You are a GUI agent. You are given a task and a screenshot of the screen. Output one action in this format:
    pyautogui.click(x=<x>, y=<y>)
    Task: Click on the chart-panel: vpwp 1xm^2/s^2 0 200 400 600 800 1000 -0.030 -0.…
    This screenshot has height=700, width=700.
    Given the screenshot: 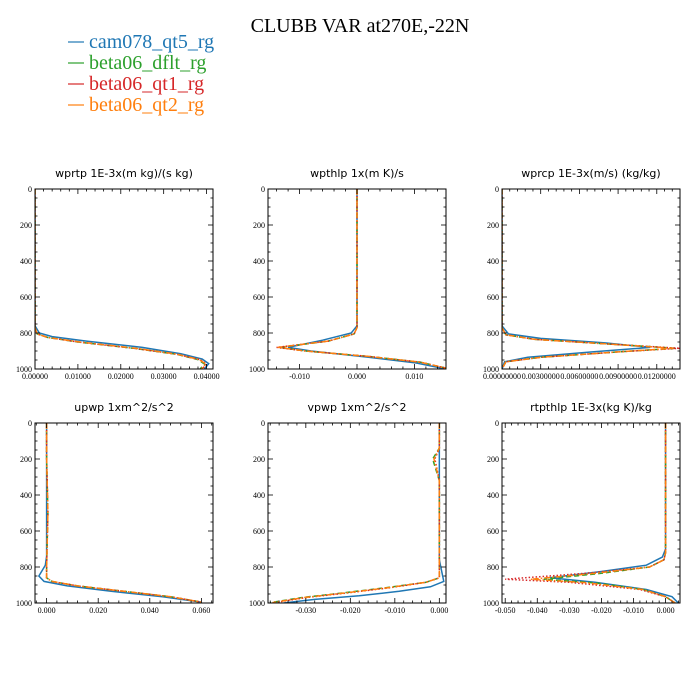 What is the action you would take?
    pyautogui.click(x=348, y=508)
    